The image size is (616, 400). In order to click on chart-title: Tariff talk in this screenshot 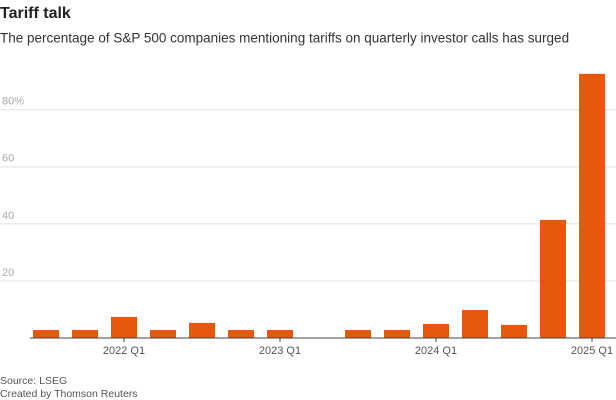, I will do `click(35, 13)`.